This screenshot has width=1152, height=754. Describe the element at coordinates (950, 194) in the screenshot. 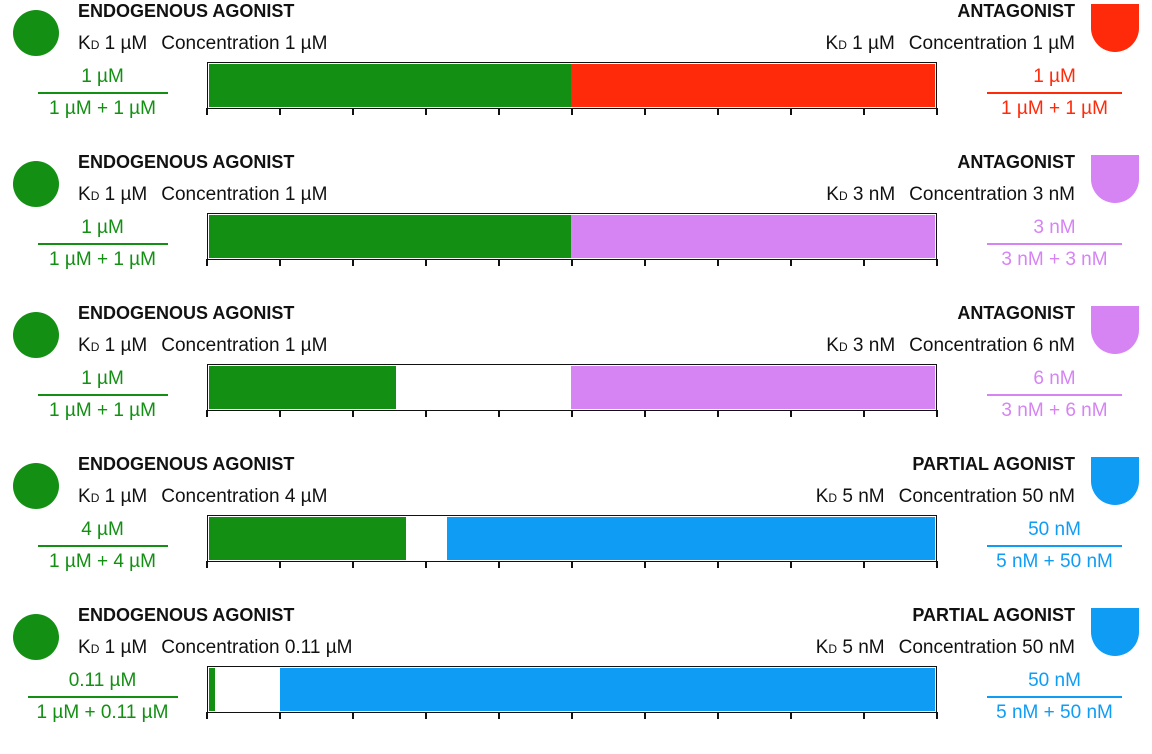

I see `right-ligand-params: KD 3 nM Concentration 3 nM` at that location.